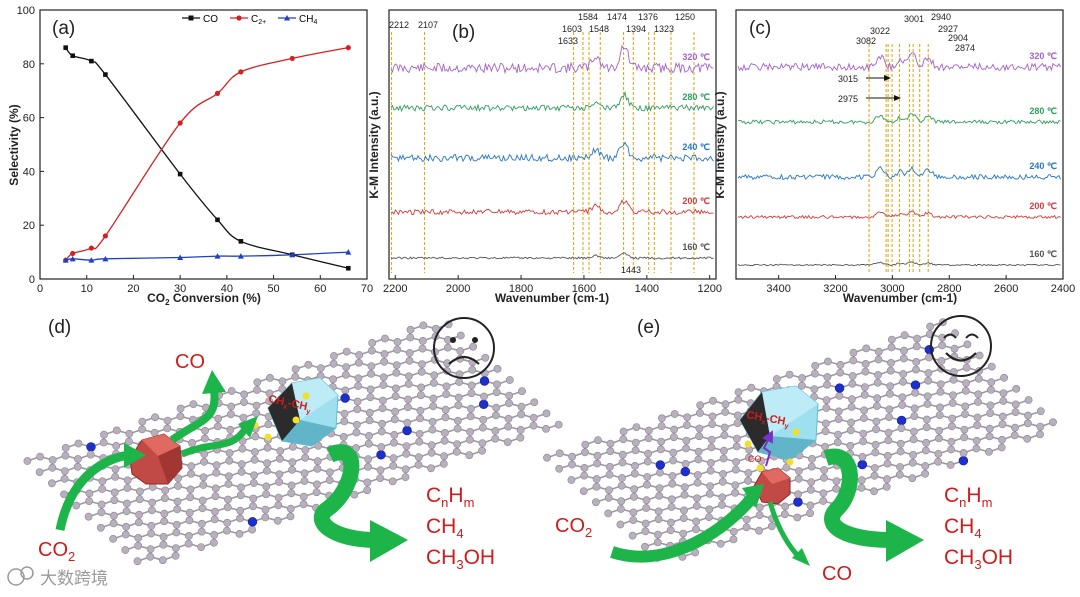 This screenshot has height=597, width=1080. I want to click on co2-inflow-arrow-d, so click(100, 487).